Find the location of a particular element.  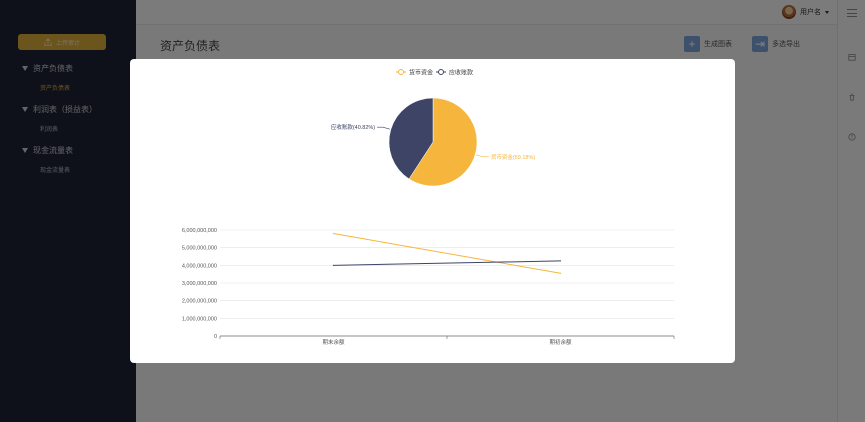

y-tick-label: 3,000,000,000 is located at coordinates (199, 284).